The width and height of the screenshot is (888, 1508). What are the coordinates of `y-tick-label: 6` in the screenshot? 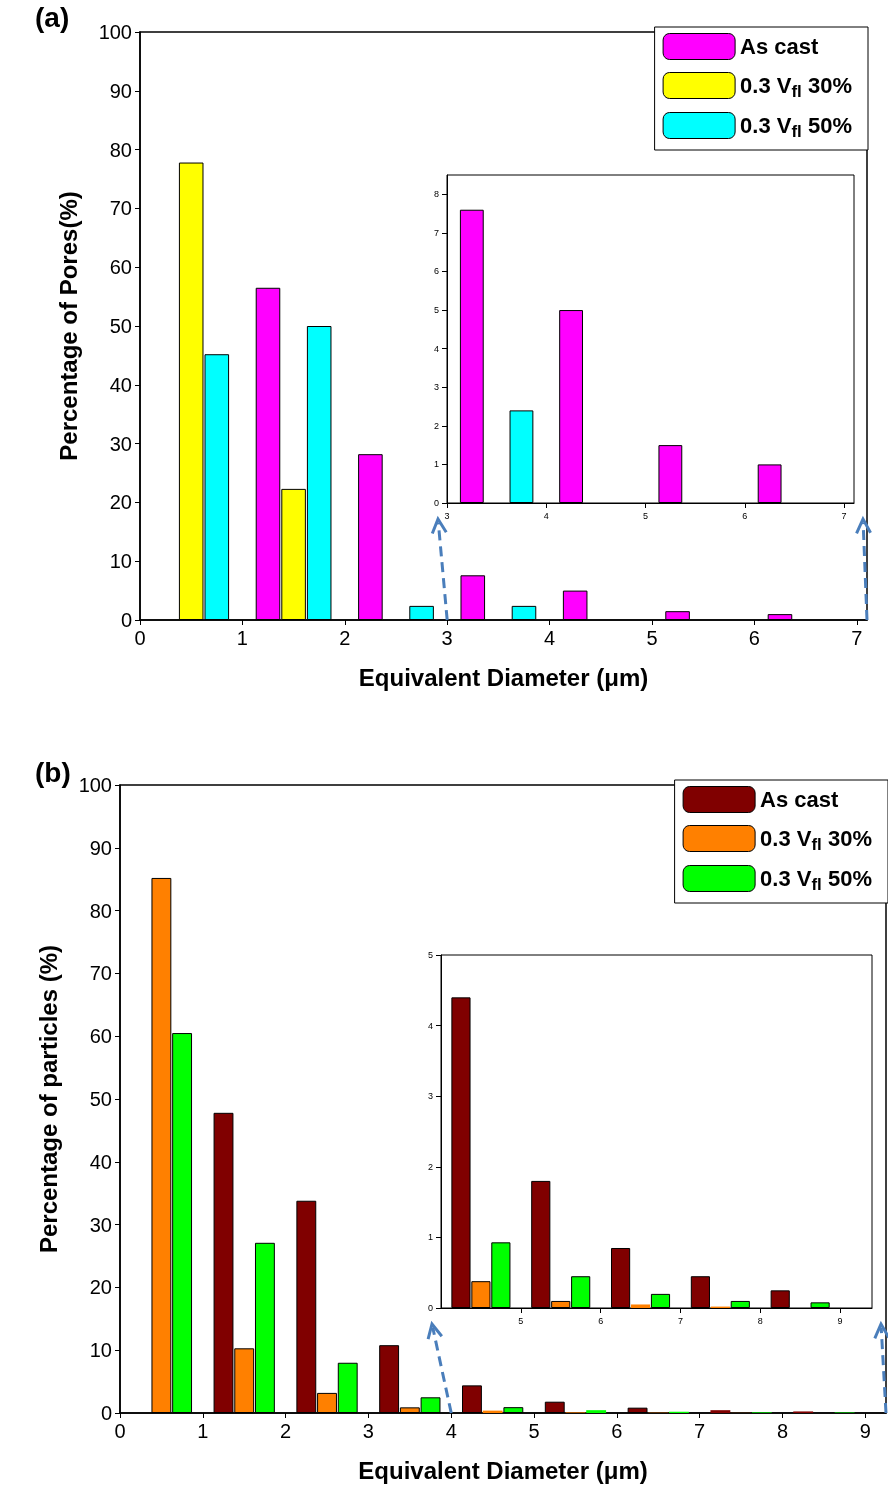 It's located at (436, 271).